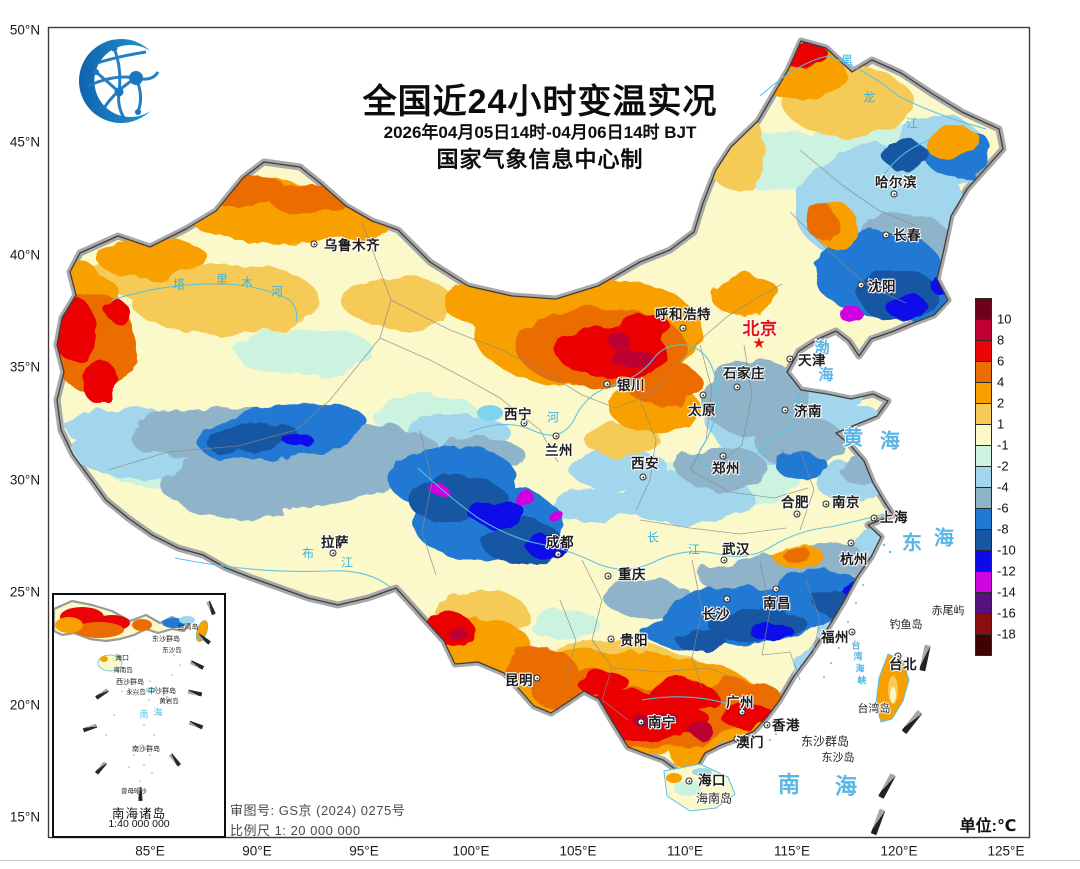 The height and width of the screenshot is (869, 1080). I want to click on legend-tick-label: -10, so click(1006, 550).